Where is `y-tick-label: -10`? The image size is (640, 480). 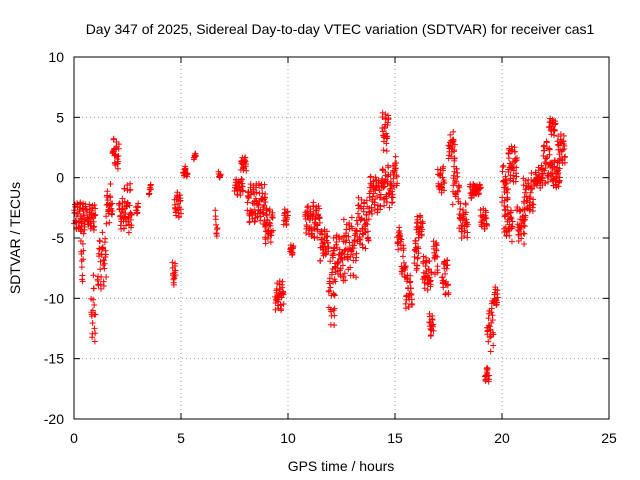 y-tick-label: -10 is located at coordinates (54, 298).